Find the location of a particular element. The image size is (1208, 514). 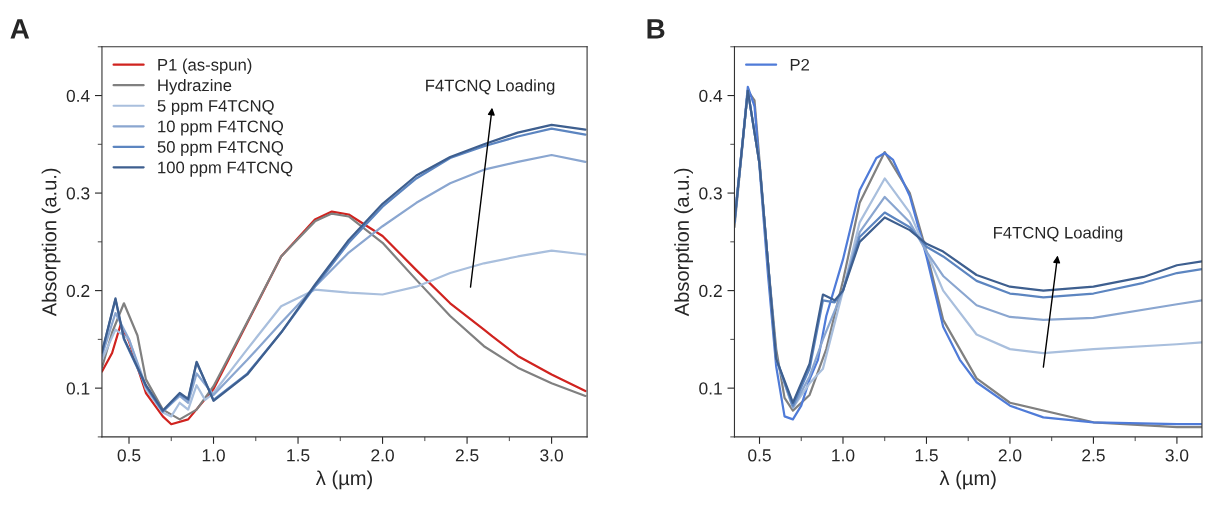

chart-title: A is located at coordinates (20, 29).